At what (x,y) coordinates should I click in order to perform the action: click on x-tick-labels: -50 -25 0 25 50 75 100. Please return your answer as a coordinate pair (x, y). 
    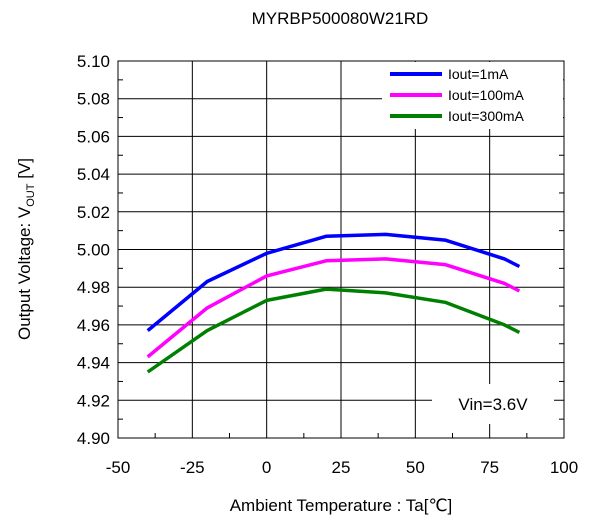
    Looking at the image, I should click on (342, 467).